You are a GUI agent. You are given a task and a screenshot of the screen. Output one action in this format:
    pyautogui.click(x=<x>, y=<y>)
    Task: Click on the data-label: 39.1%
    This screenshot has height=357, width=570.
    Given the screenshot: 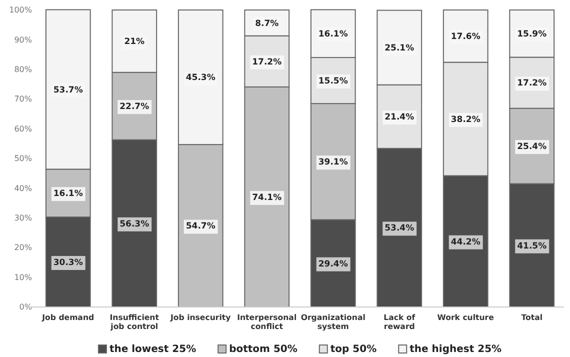 What is the action you would take?
    pyautogui.click(x=333, y=163)
    